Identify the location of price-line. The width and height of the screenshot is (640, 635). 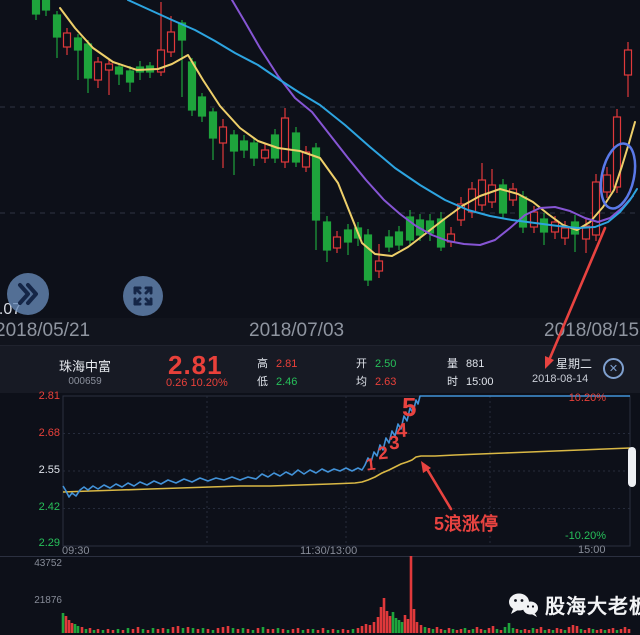
(346, 446).